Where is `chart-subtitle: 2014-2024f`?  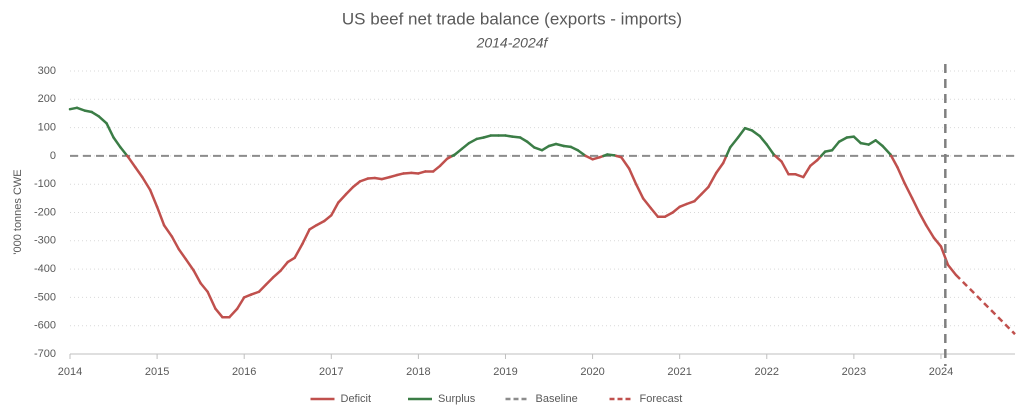
chart-subtitle: 2014-2024f is located at coordinates (513, 43).